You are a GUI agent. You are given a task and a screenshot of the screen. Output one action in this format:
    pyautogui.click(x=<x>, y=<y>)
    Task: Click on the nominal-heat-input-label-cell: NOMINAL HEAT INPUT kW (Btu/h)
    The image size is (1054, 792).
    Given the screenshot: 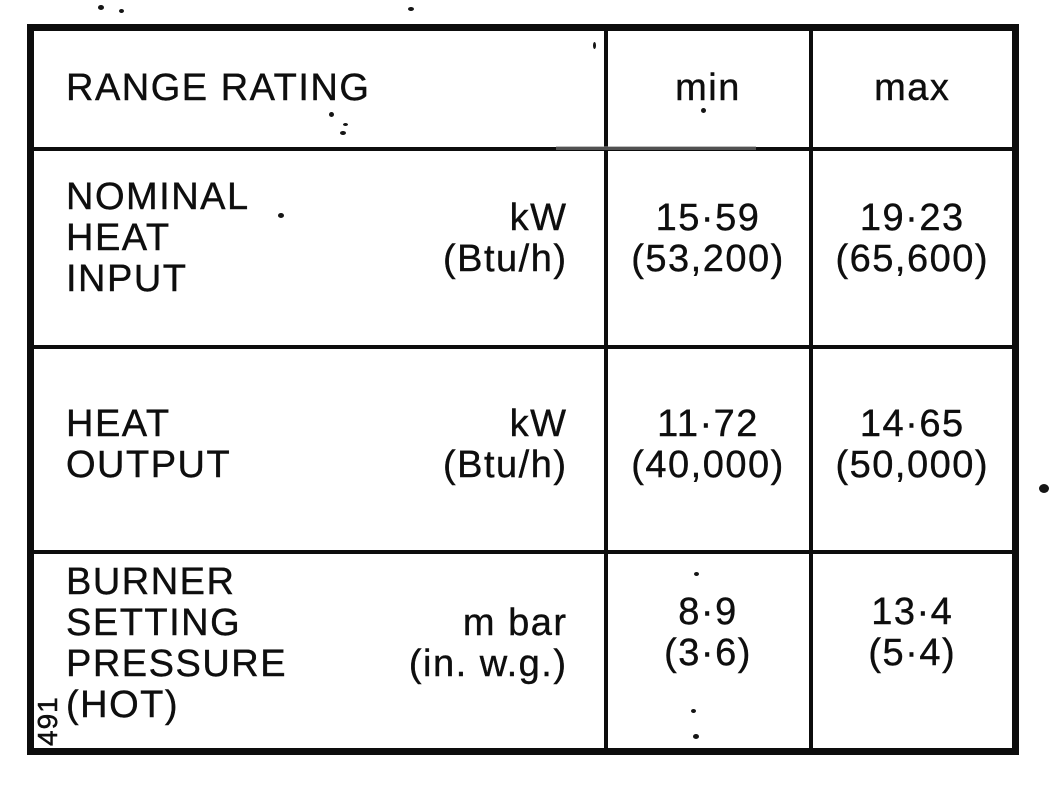 What is the action you would take?
    pyautogui.click(x=318, y=247)
    